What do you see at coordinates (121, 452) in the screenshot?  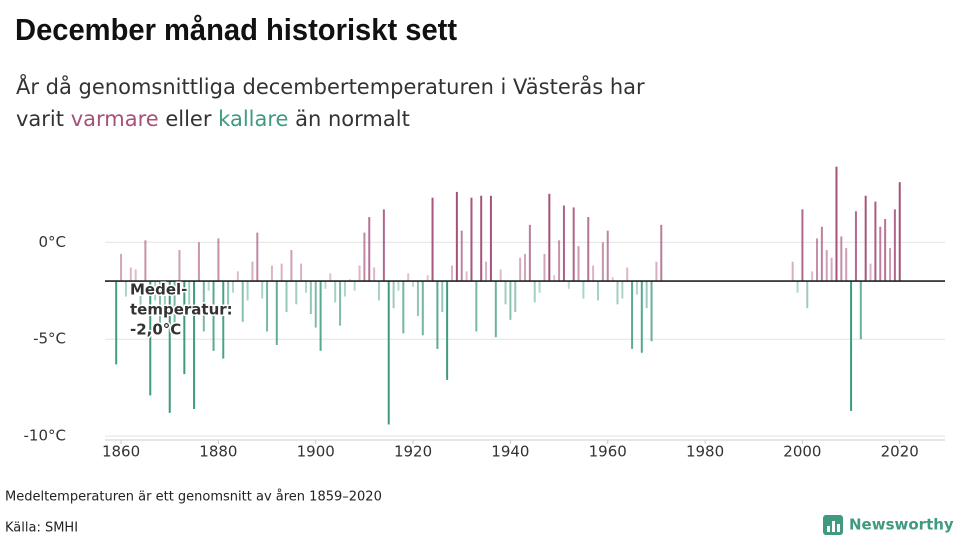 I see `x-tick-label: 1860` at bounding box center [121, 452].